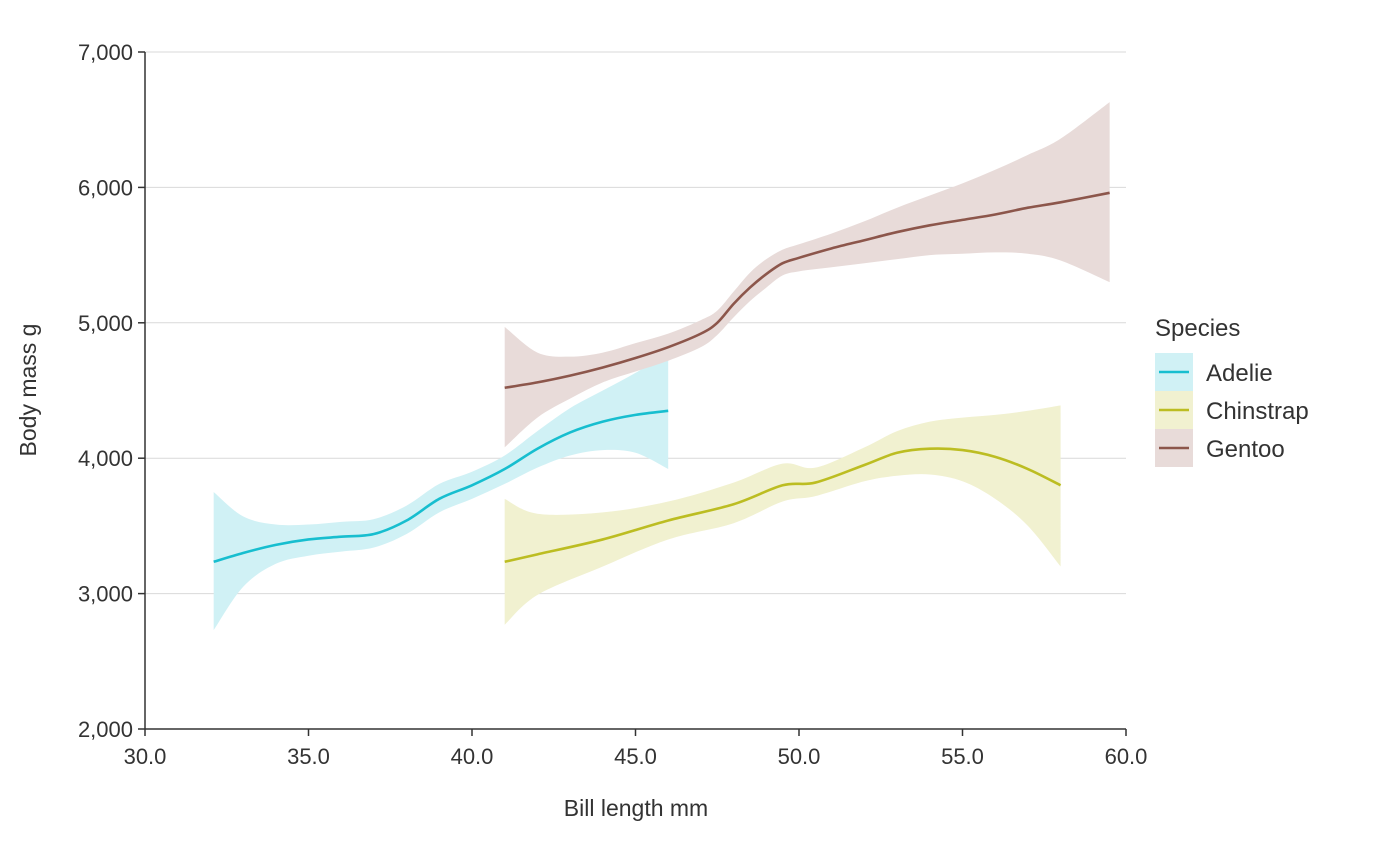  I want to click on legend-item-gentoo: Gentoo, so click(1220, 448).